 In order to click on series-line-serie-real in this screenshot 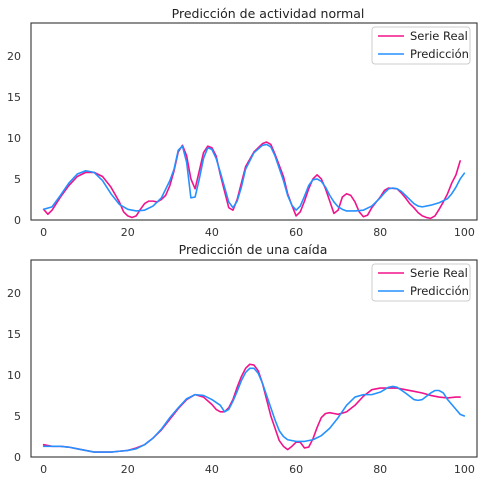, I will do `click(251, 180)`.